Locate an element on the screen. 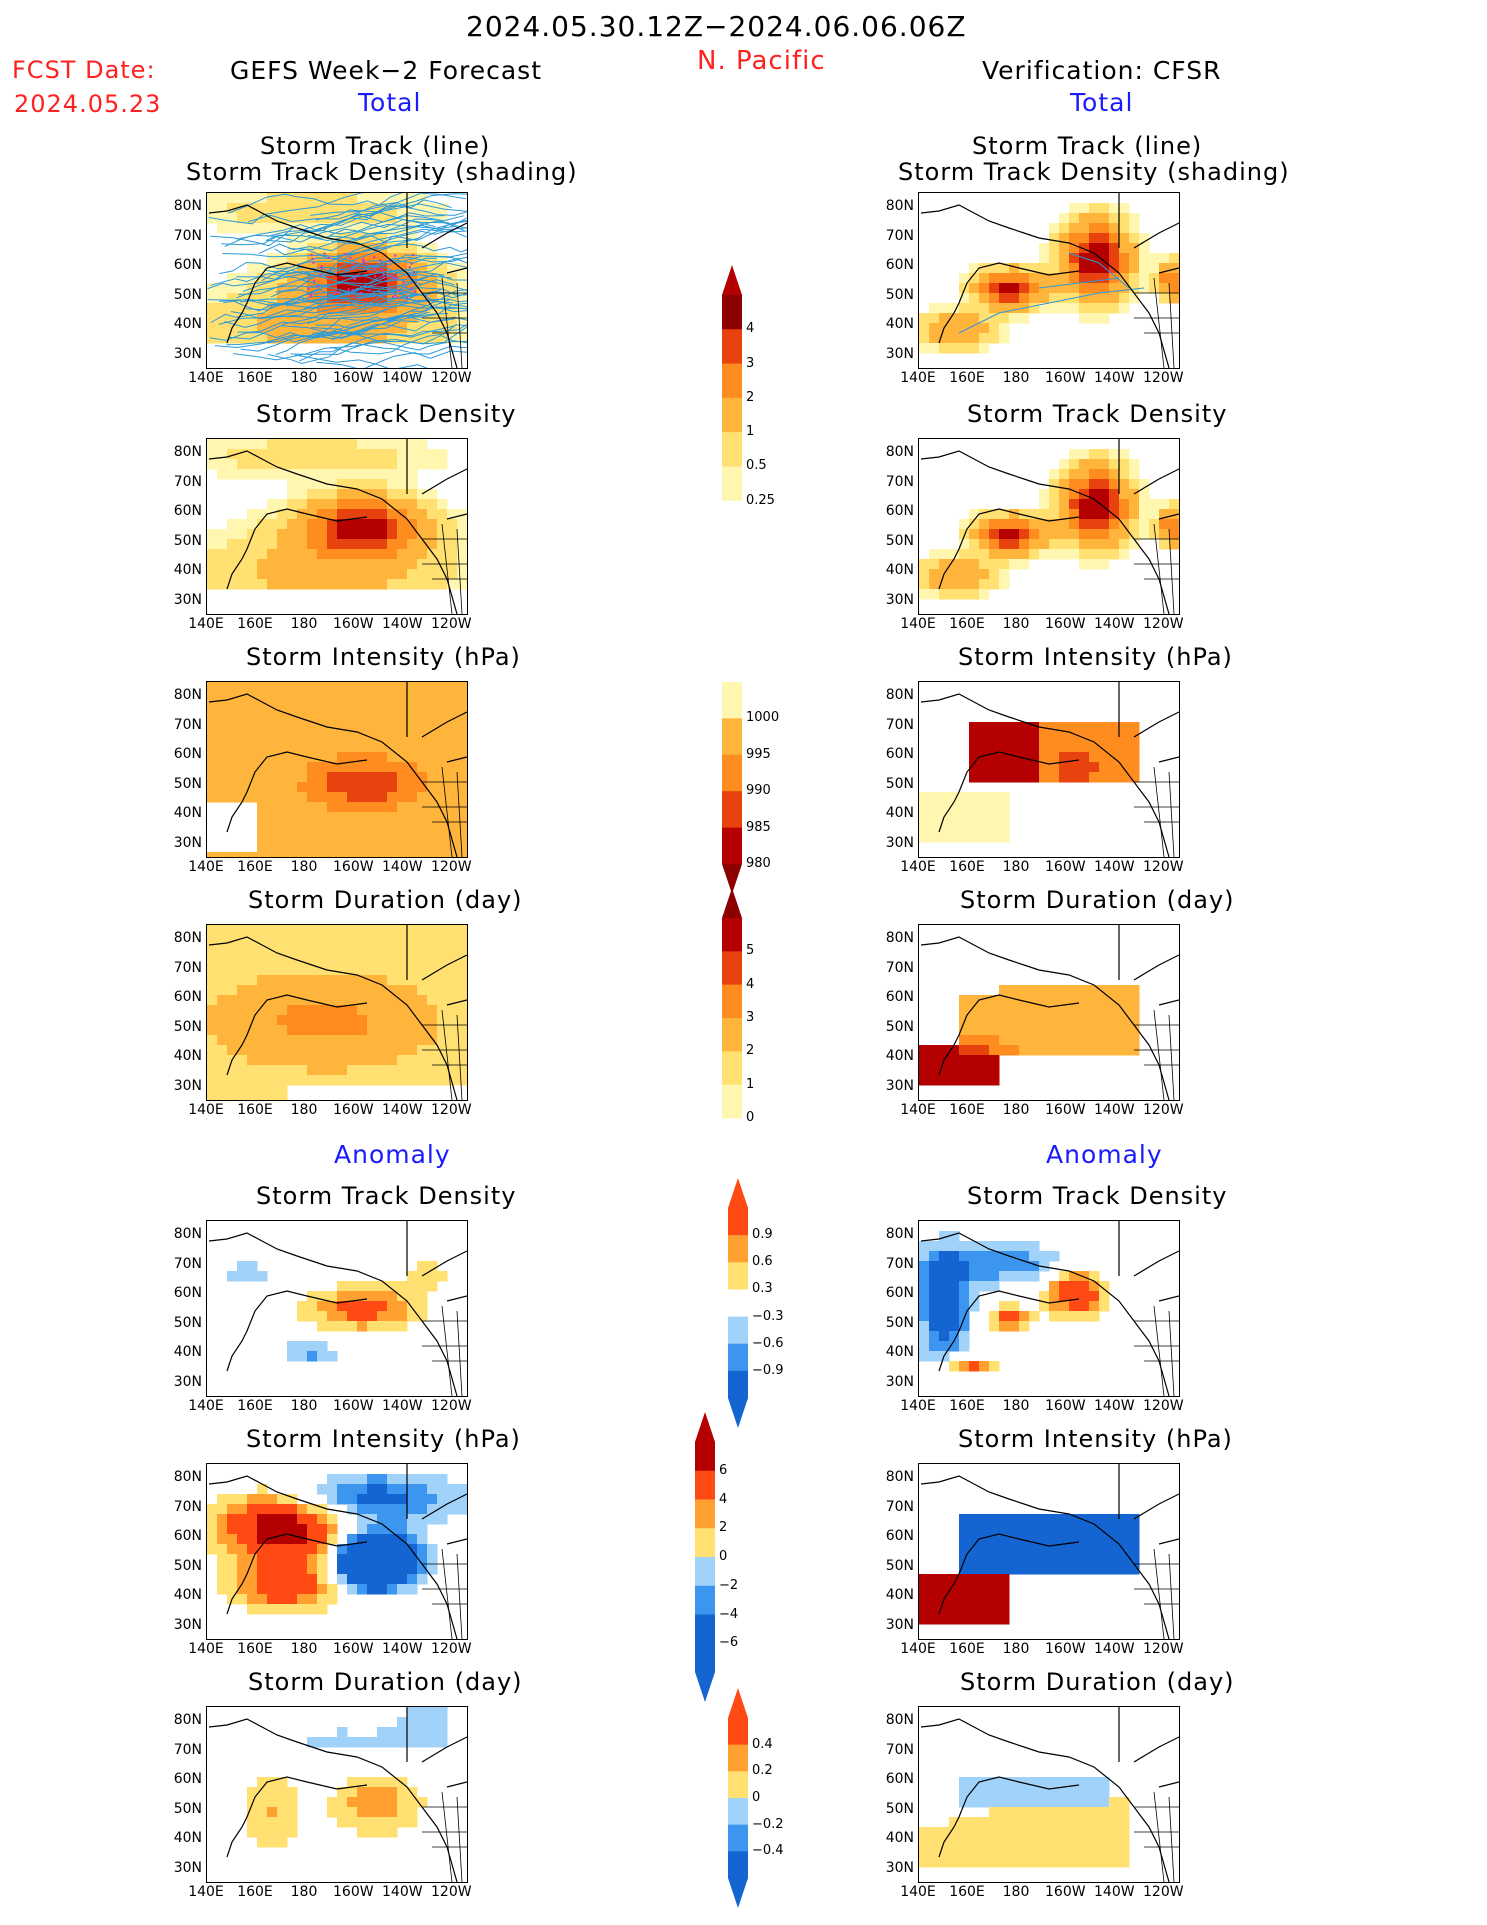 The height and width of the screenshot is (1925, 1487). lon-label: 160W is located at coordinates (1065, 1110).